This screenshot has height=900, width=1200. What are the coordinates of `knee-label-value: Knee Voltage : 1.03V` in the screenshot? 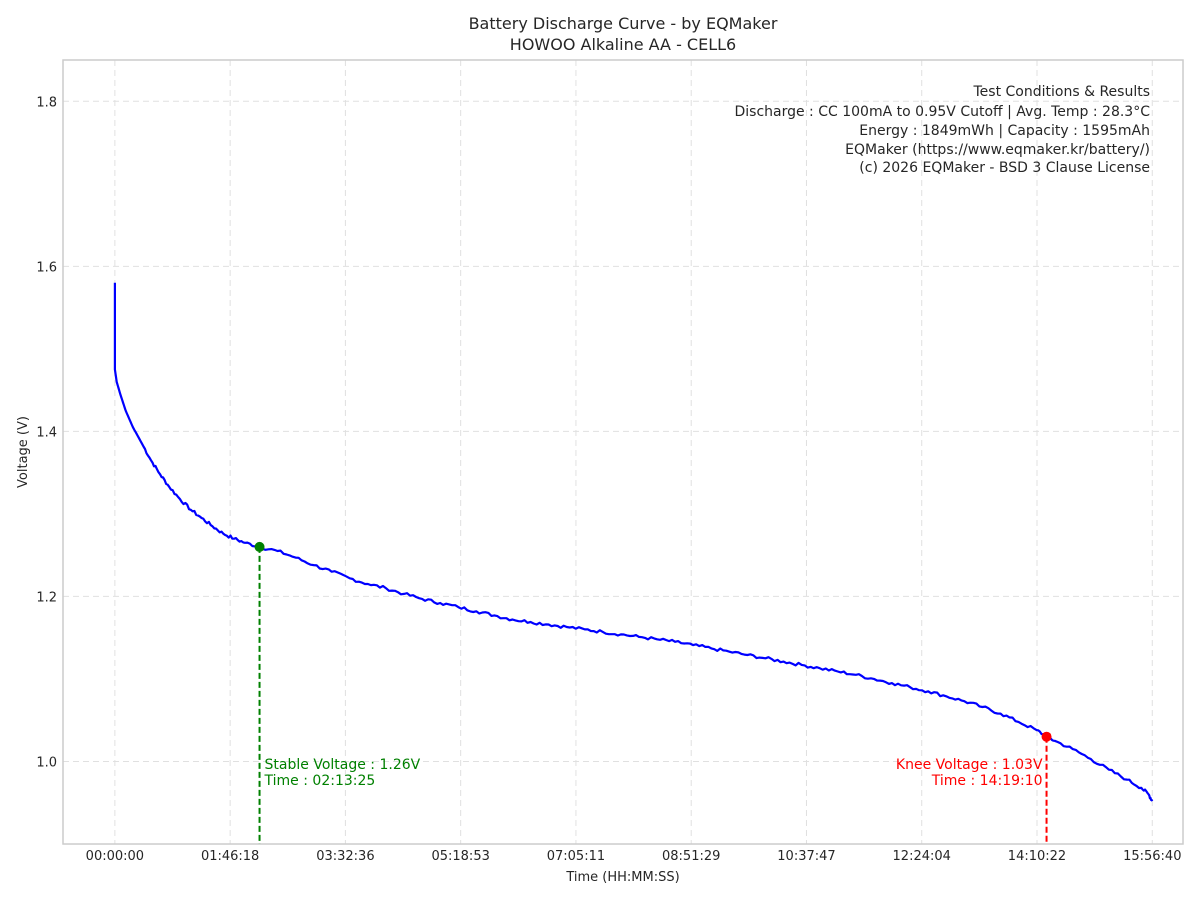 It's located at (969, 765).